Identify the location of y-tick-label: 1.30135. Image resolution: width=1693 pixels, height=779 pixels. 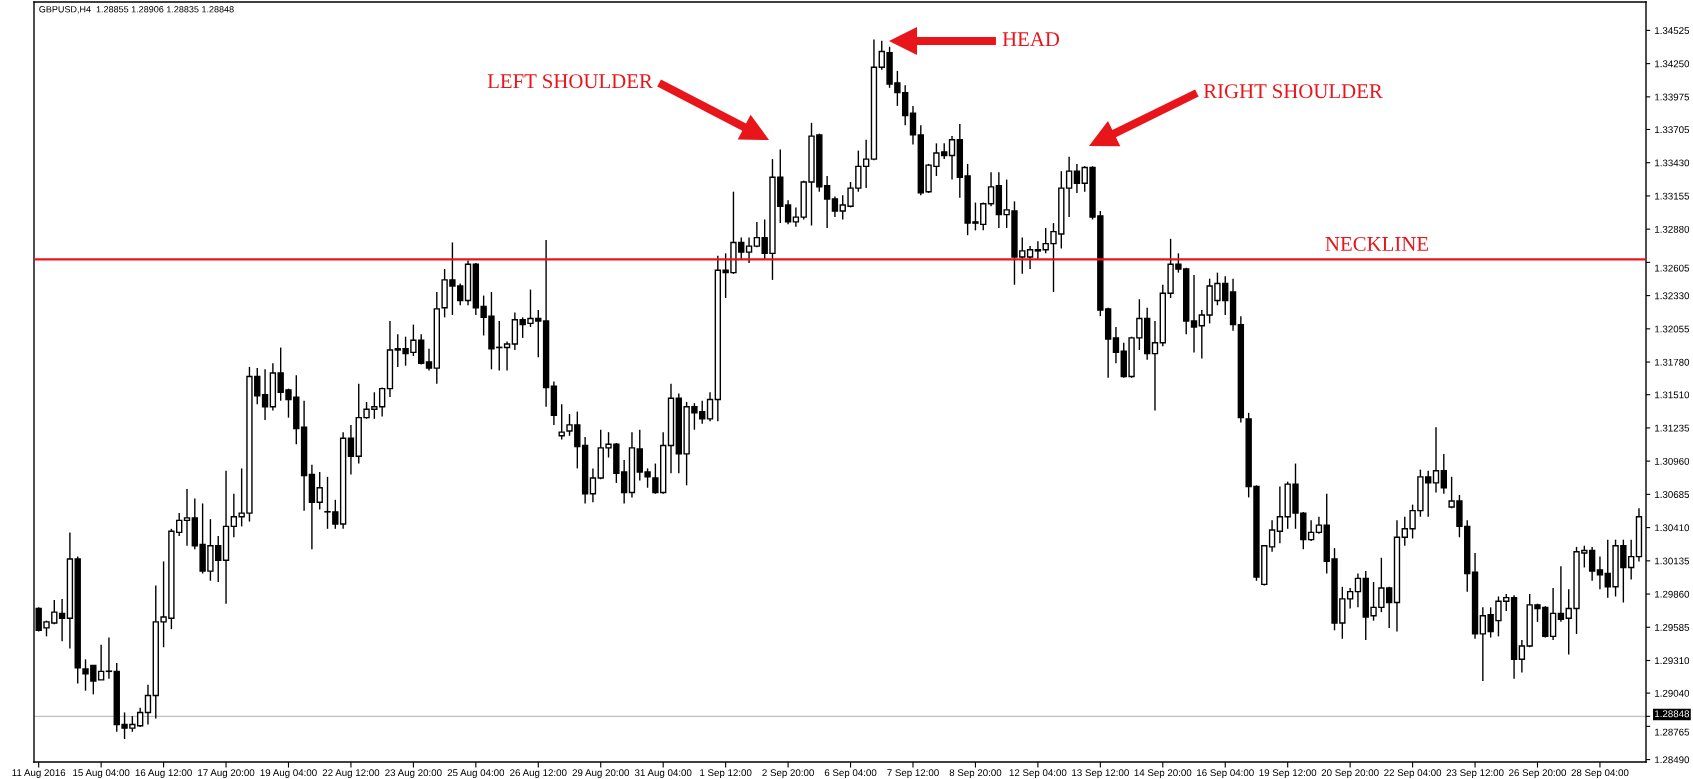
(1672, 561).